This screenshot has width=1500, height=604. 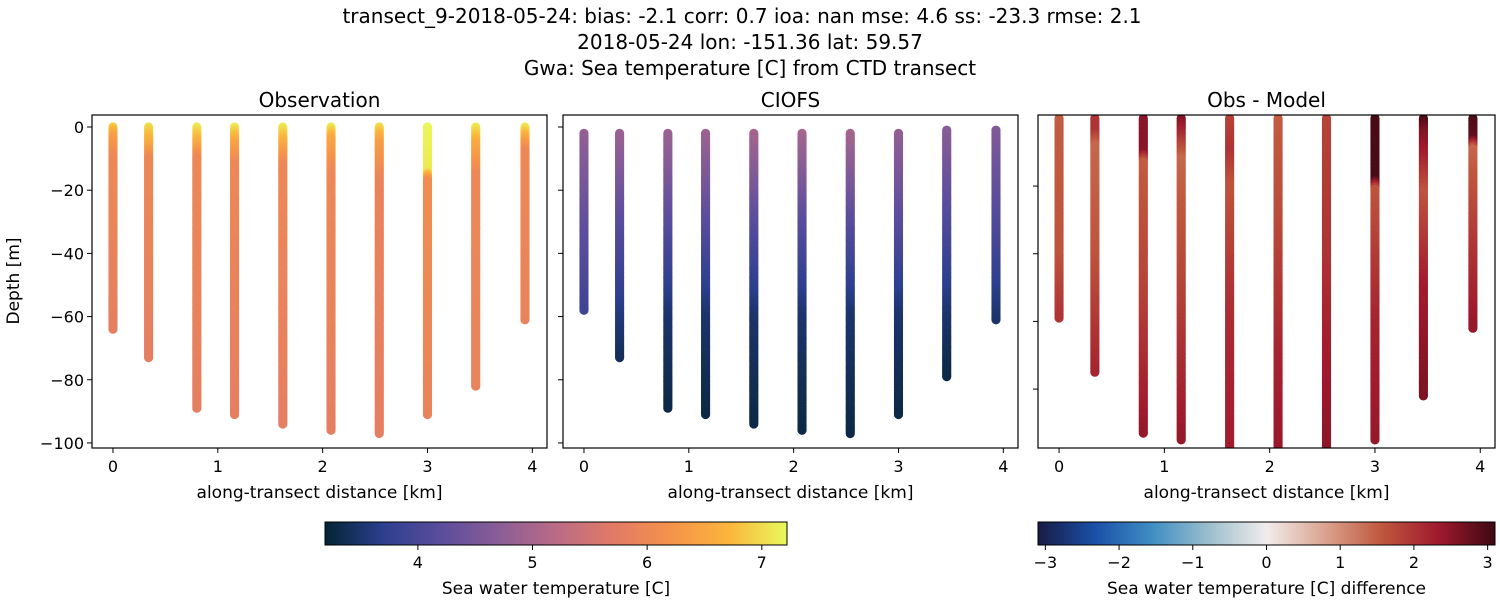 I want to click on panel-title: CIOFS, so click(x=790, y=100).